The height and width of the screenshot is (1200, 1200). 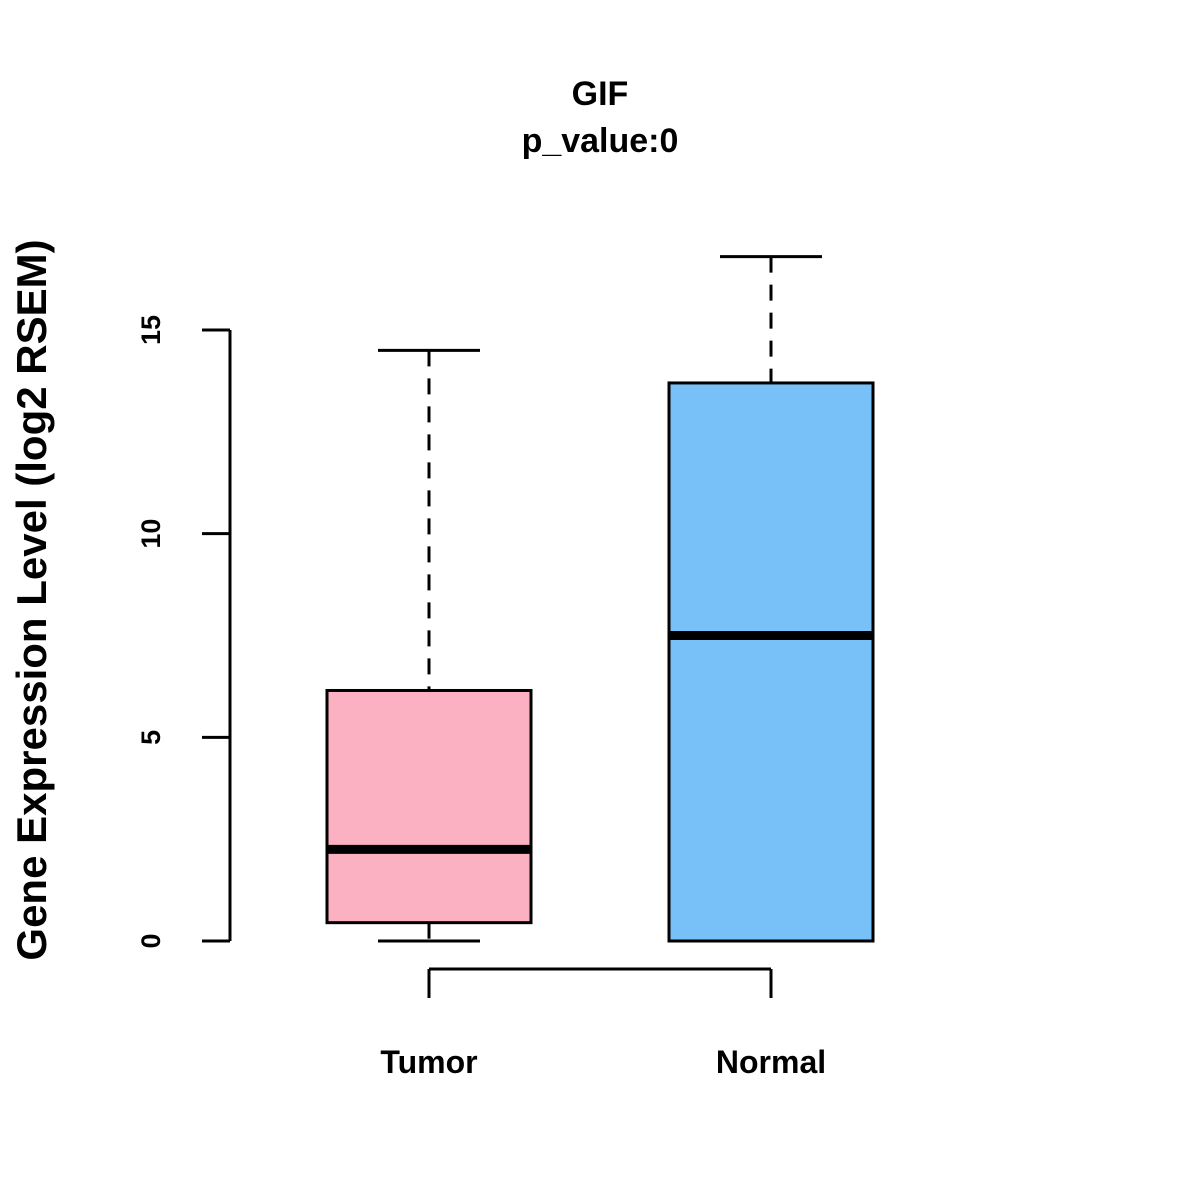 What do you see at coordinates (600, 94) in the screenshot?
I see `chart-title: GIF` at bounding box center [600, 94].